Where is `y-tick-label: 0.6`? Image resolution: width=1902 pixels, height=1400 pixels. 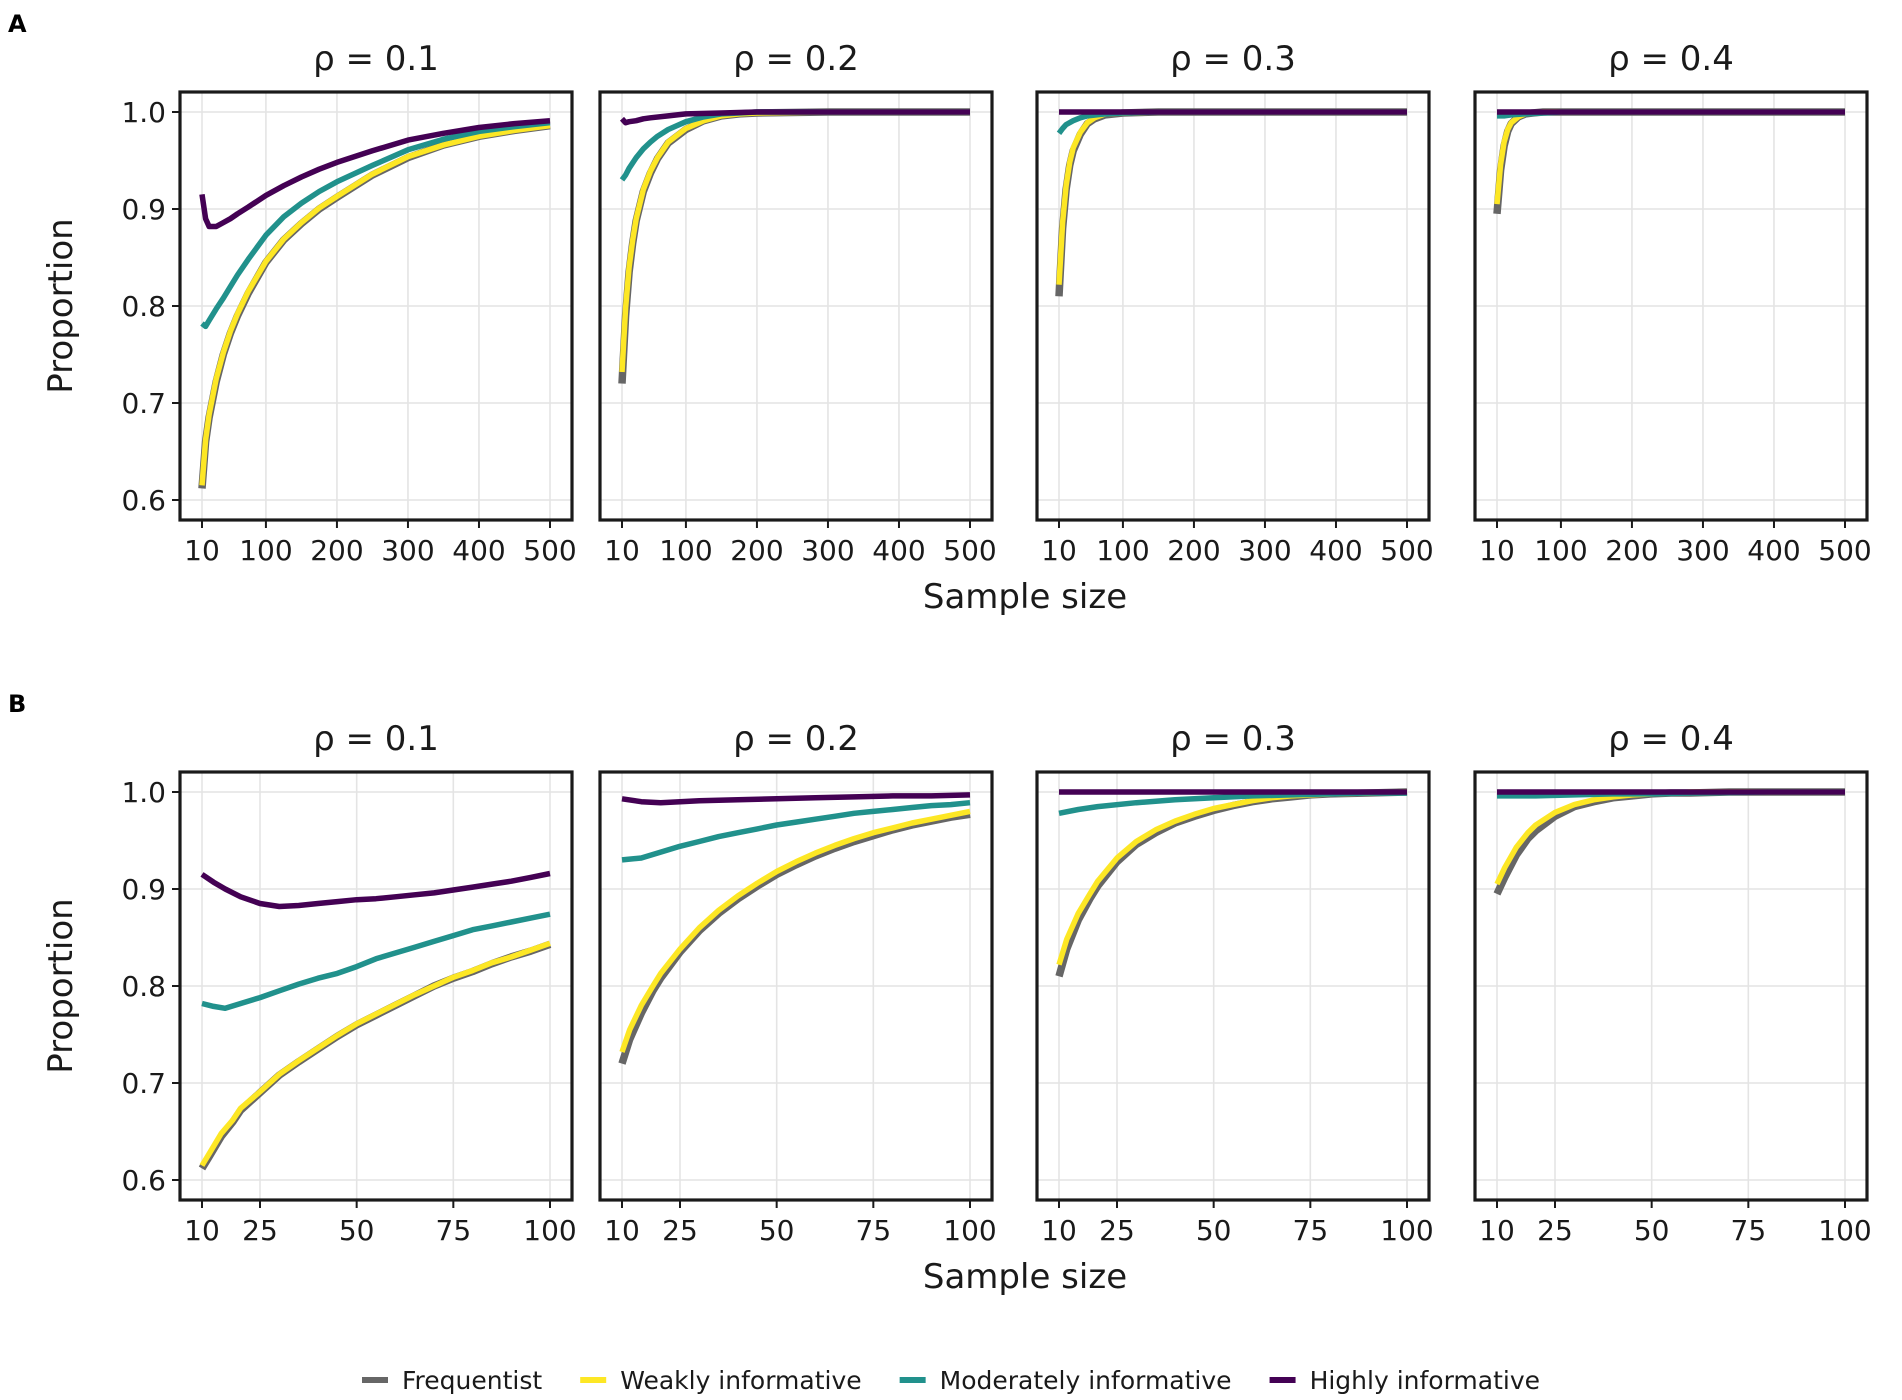 y-tick-label: 0.6 is located at coordinates (143, 500).